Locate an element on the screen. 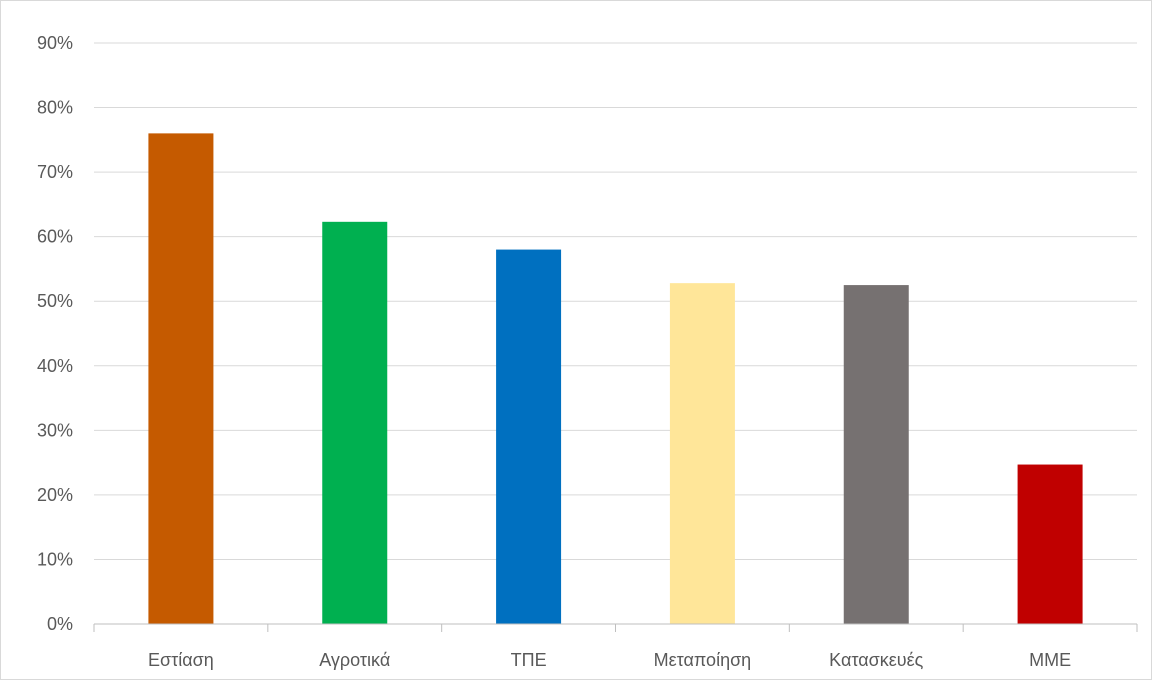 The height and width of the screenshot is (680, 1152). x-axis is located at coordinates (615, 627).